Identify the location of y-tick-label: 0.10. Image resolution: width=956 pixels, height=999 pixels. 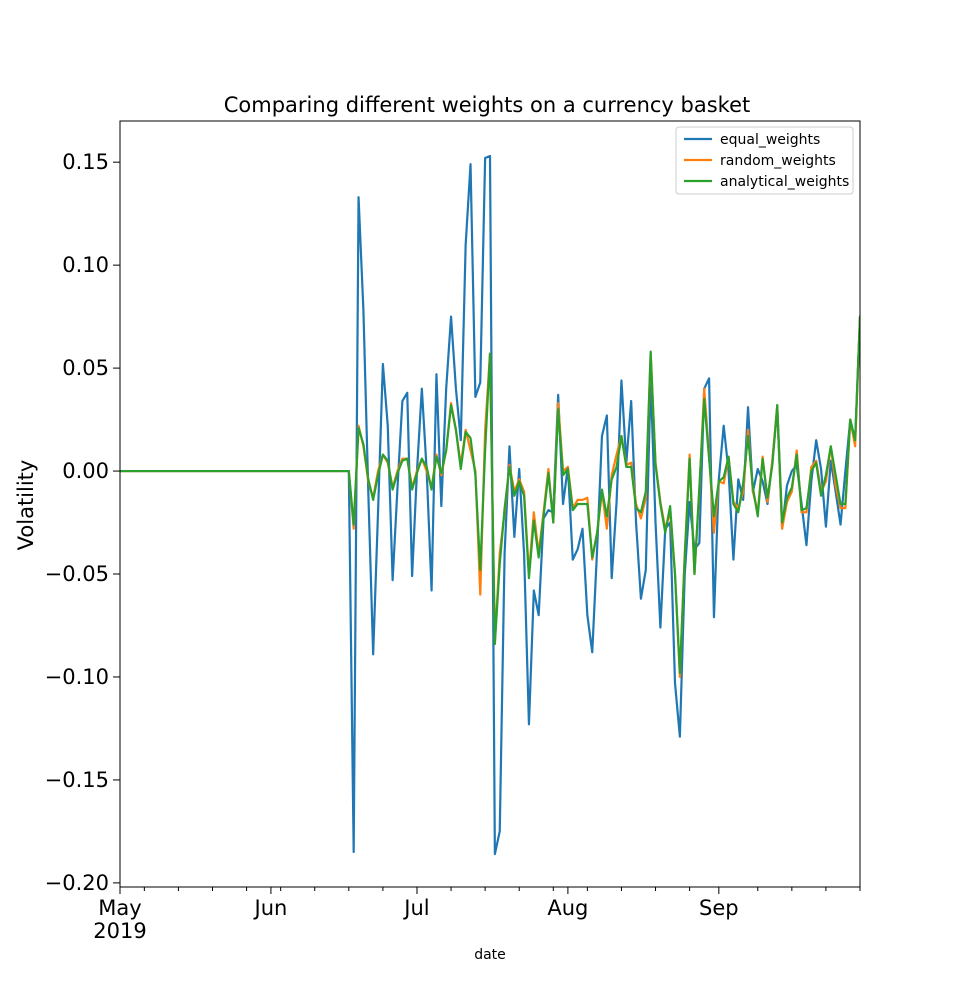
(85, 265).